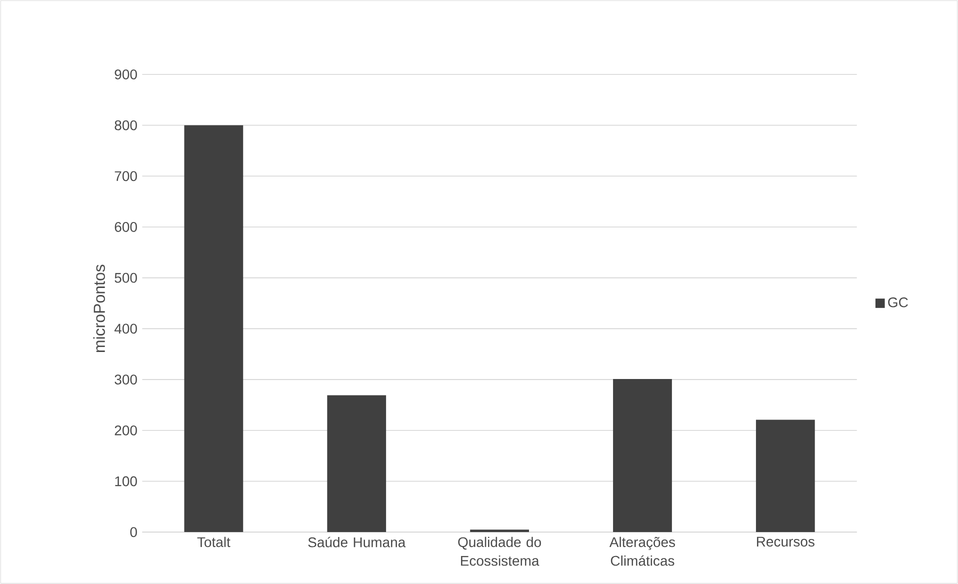 This screenshot has height=584, width=958. I want to click on y-tick-label: 700, so click(125, 176).